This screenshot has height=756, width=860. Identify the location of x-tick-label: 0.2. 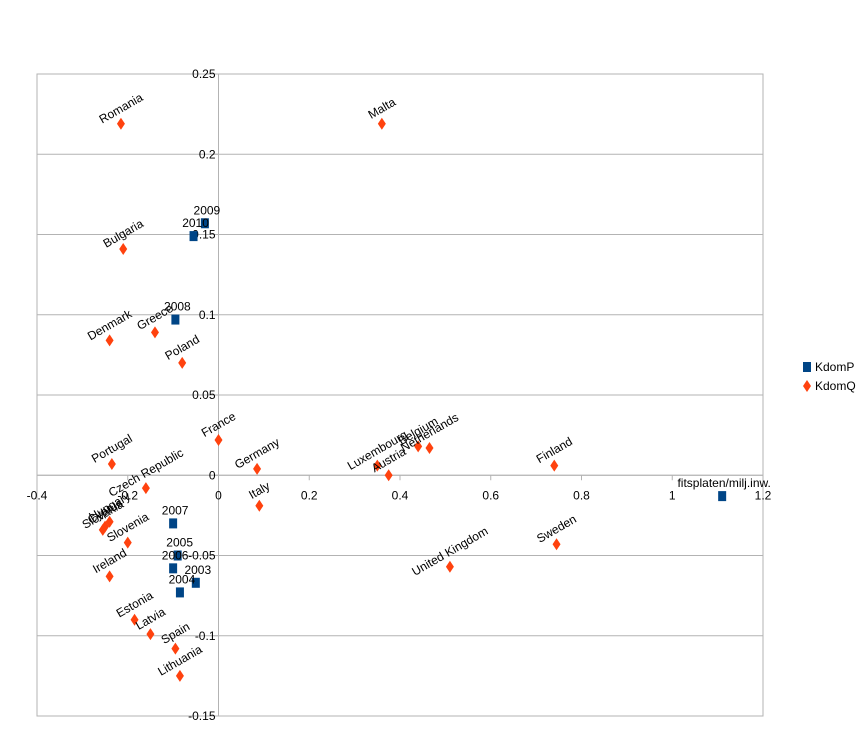
(309, 495).